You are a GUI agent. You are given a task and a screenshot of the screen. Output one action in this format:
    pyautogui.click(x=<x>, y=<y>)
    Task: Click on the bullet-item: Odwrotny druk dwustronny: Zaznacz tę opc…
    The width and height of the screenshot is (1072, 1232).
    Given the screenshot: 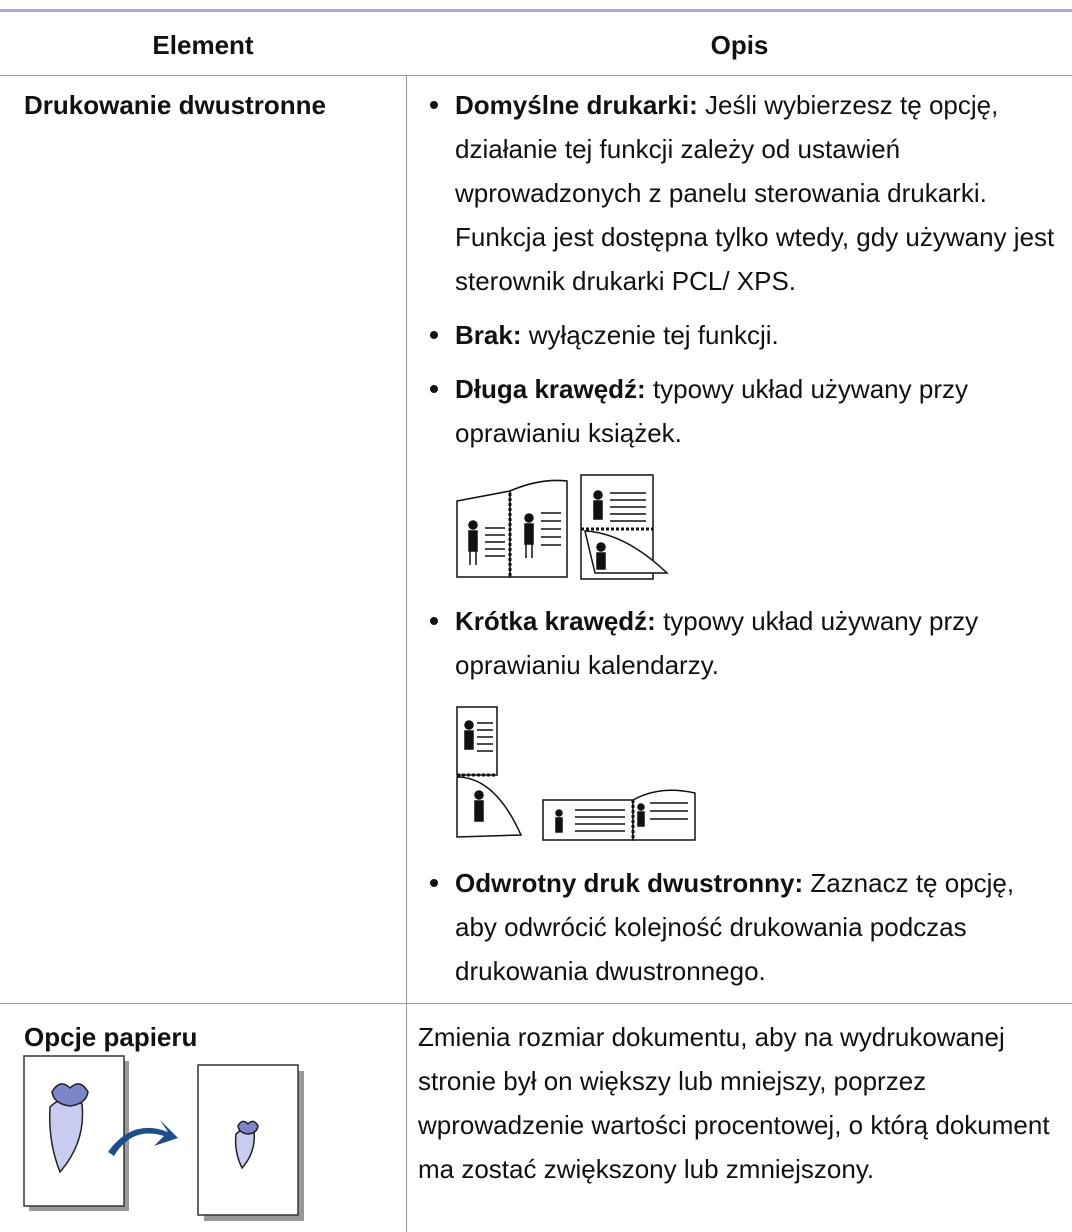 What is the action you would take?
    pyautogui.click(x=742, y=927)
    